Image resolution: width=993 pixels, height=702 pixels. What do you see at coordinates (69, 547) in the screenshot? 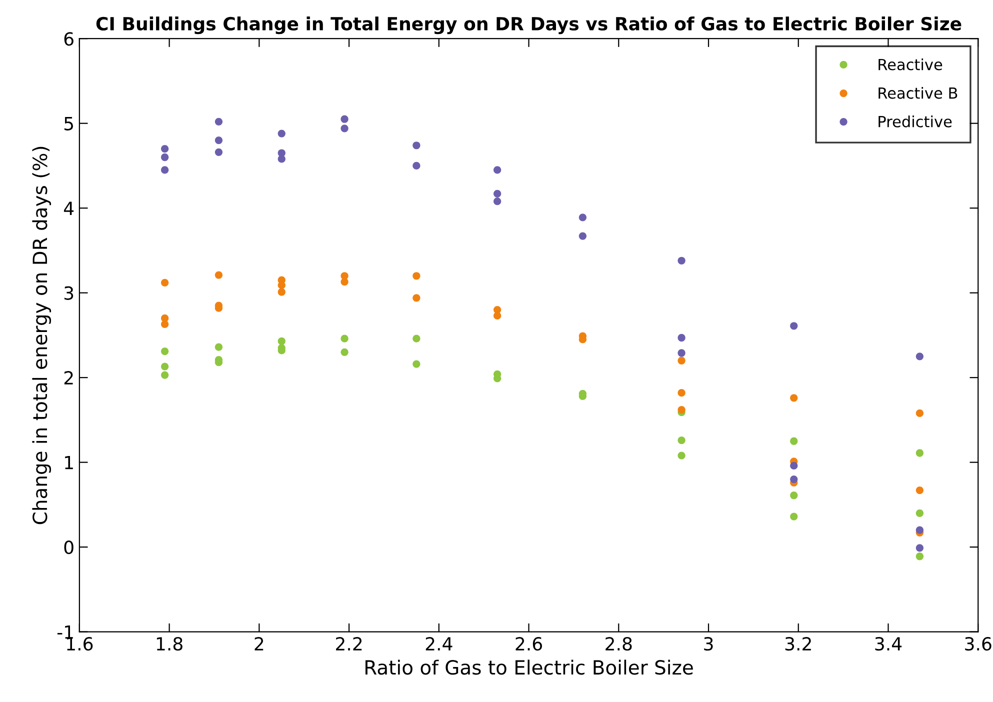
I see `y-tick-label: 0` at bounding box center [69, 547].